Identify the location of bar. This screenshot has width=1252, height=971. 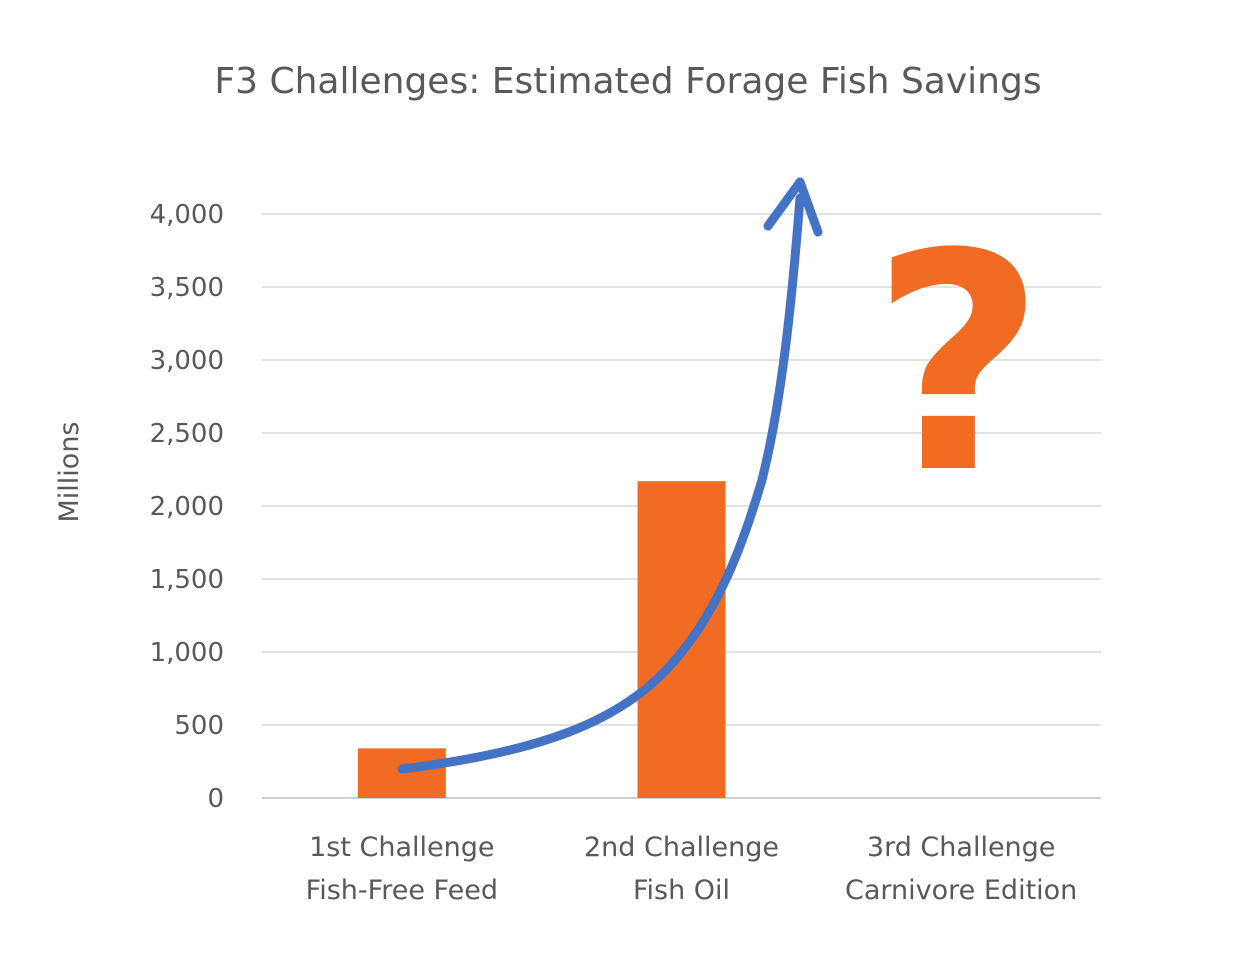
(681, 639).